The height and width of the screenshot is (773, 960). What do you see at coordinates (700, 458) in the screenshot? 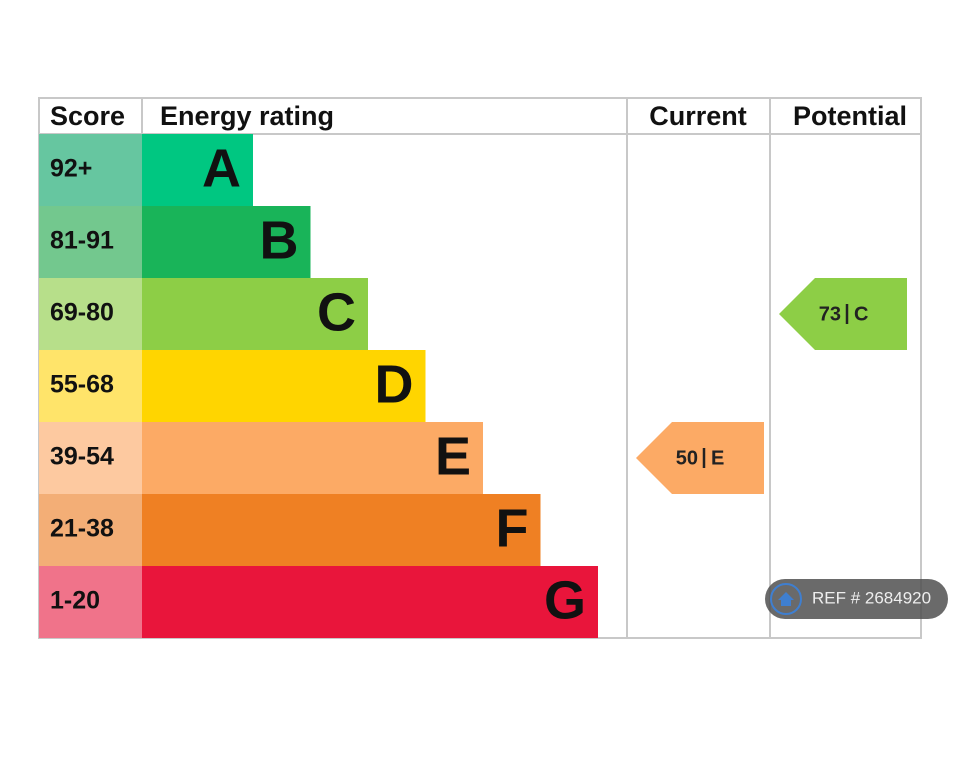
I see `current-arrow` at bounding box center [700, 458].